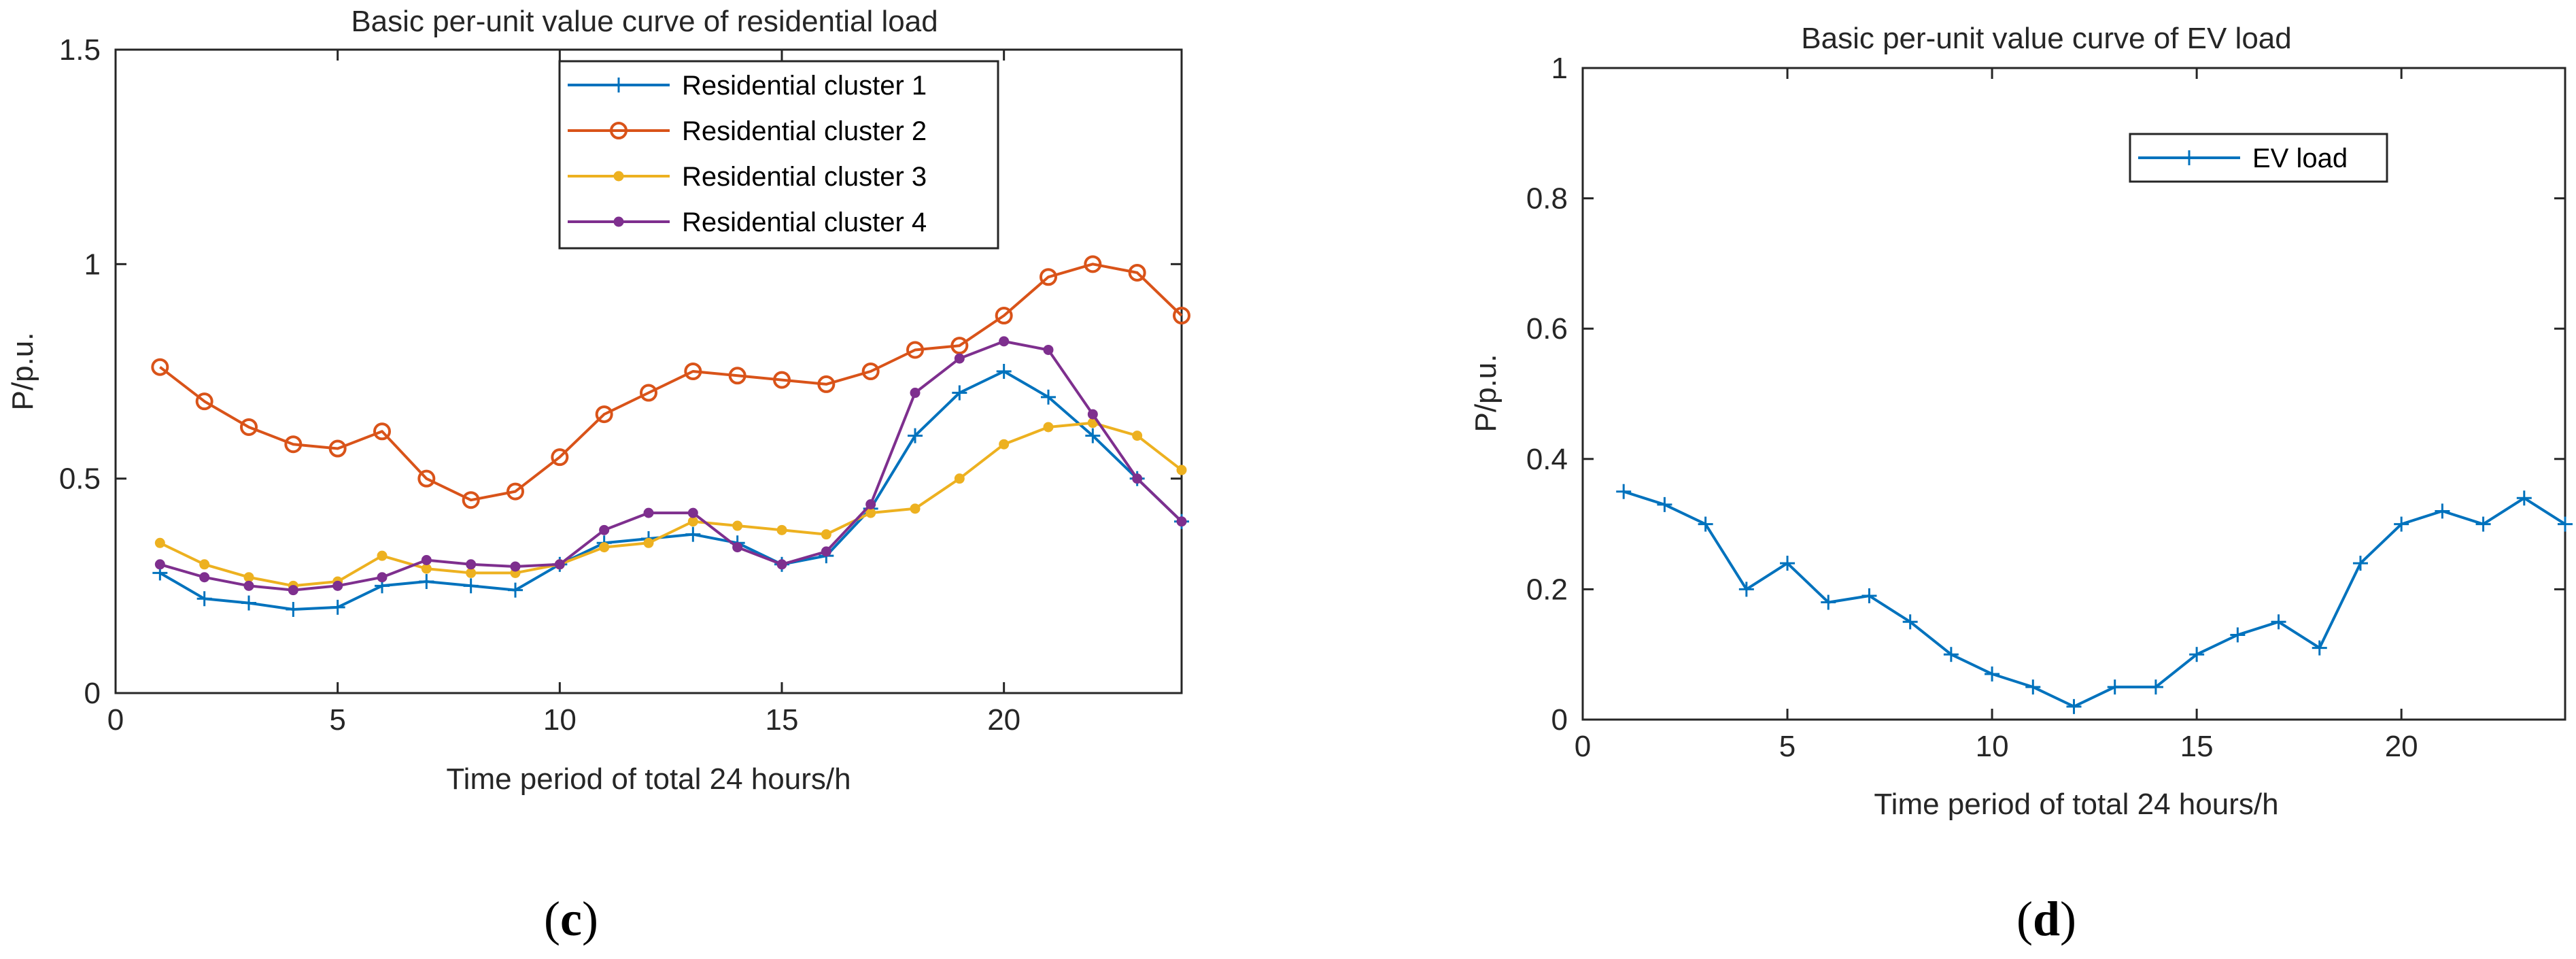 The height and width of the screenshot is (959, 2576). What do you see at coordinates (80, 479) in the screenshot?
I see `y-tick-label: 0.5` at bounding box center [80, 479].